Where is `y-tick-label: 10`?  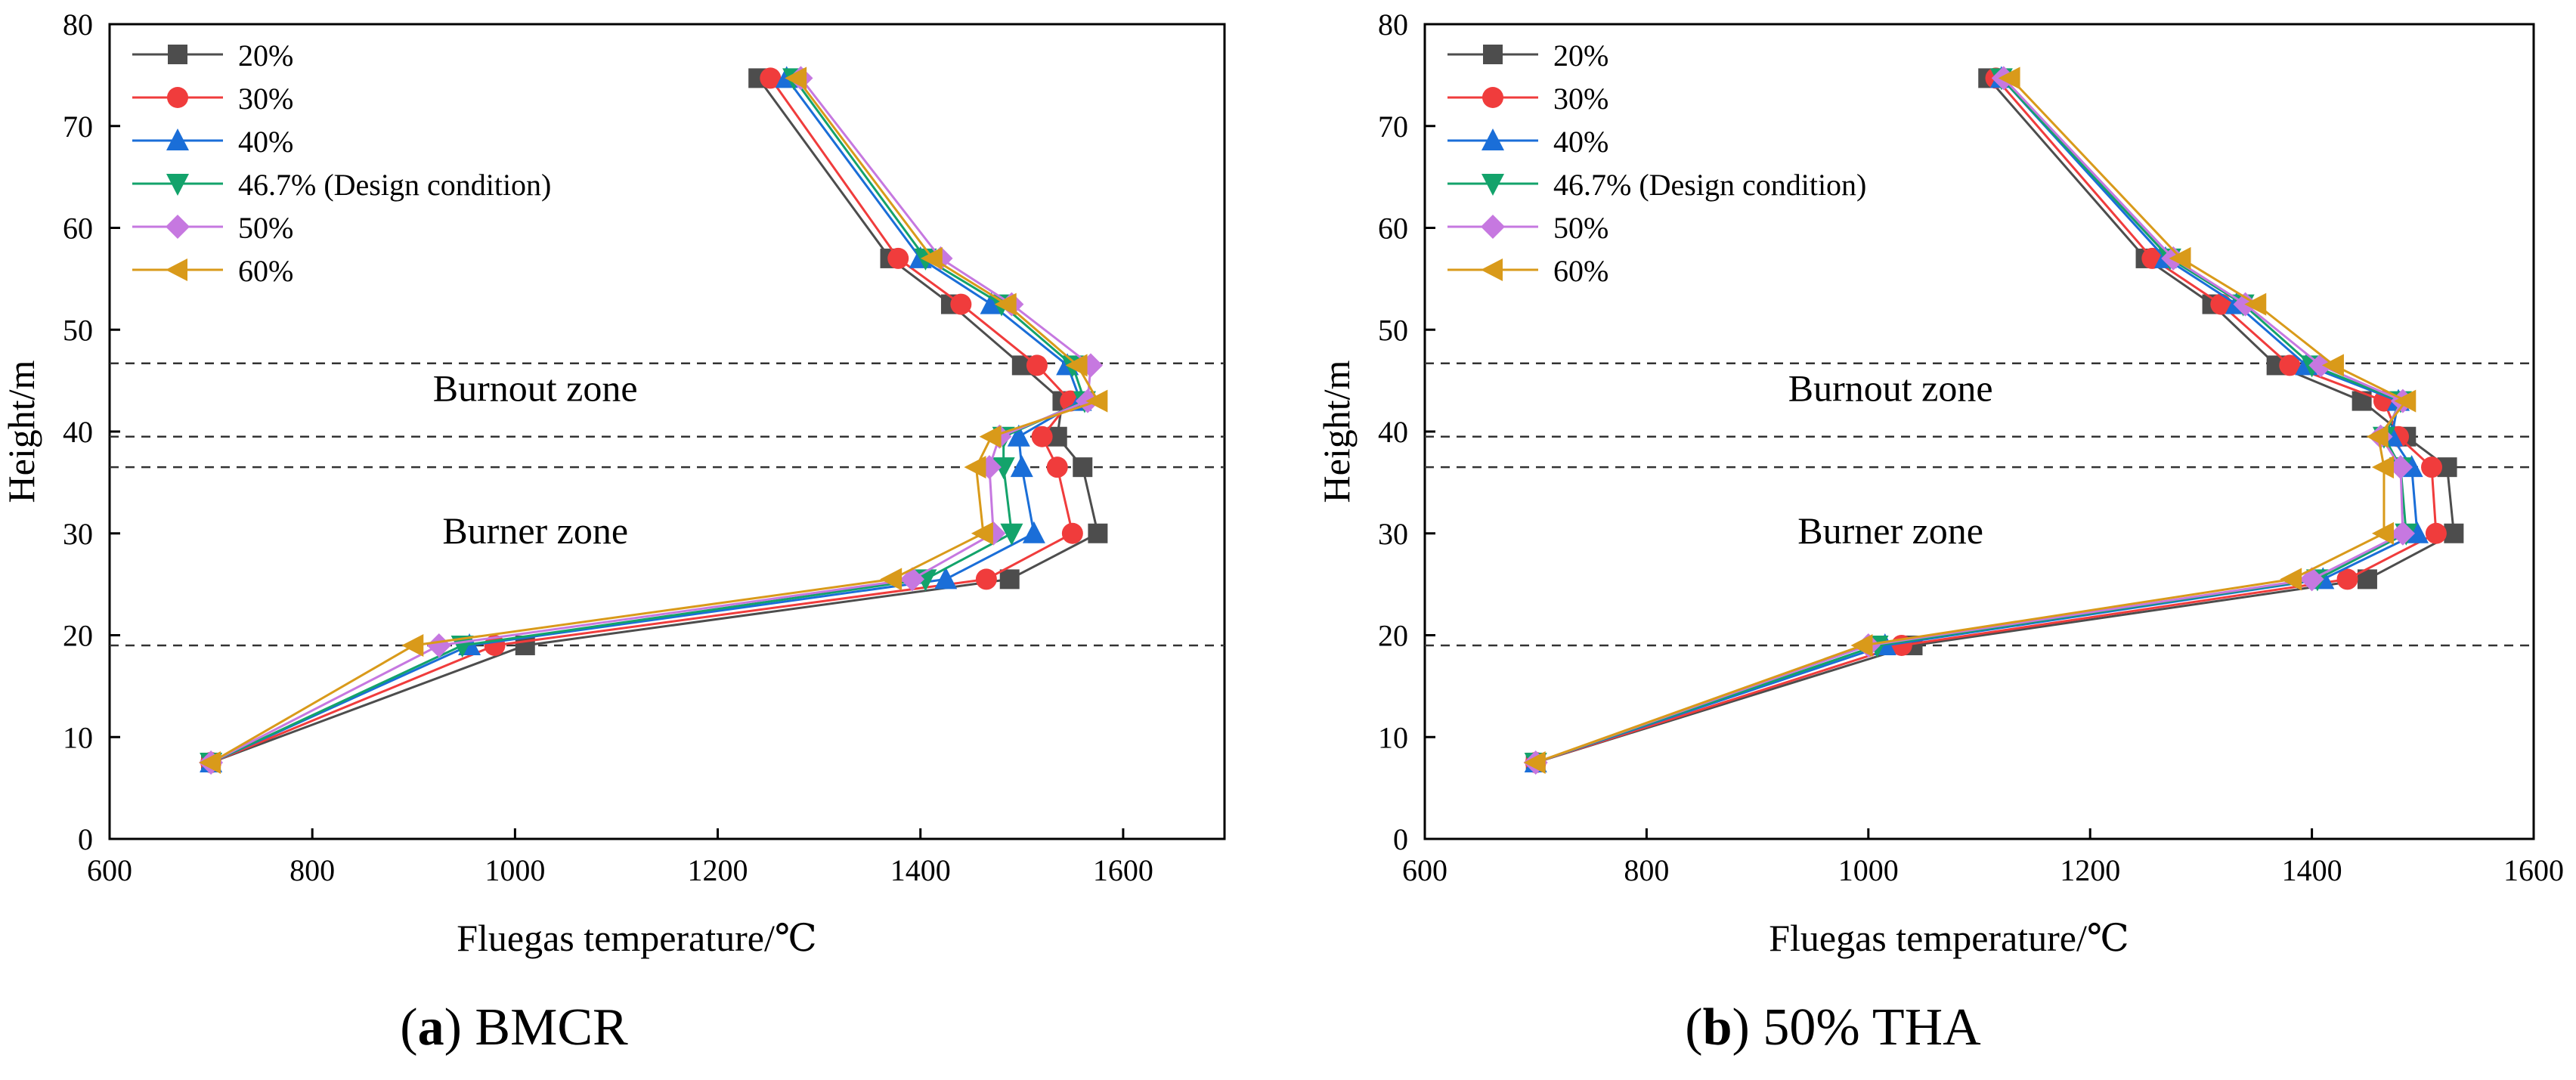
y-tick-label: 10 is located at coordinates (1393, 737).